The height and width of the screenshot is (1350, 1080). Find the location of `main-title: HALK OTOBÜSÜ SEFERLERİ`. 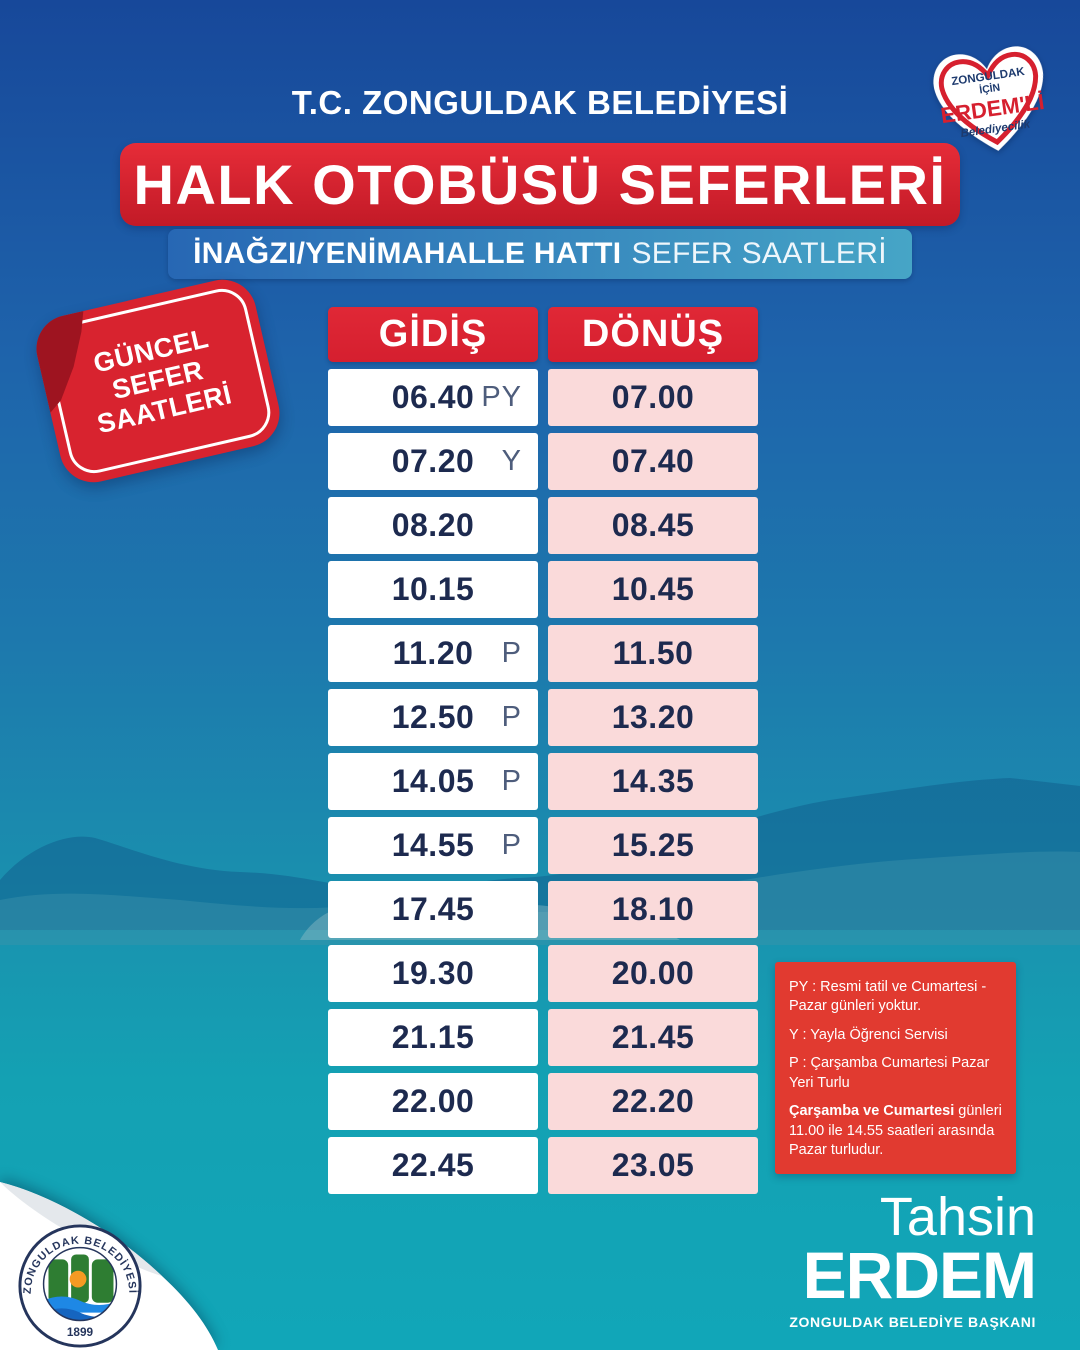

main-title: HALK OTOBÜSÜ SEFERLERİ is located at coordinates (540, 184).